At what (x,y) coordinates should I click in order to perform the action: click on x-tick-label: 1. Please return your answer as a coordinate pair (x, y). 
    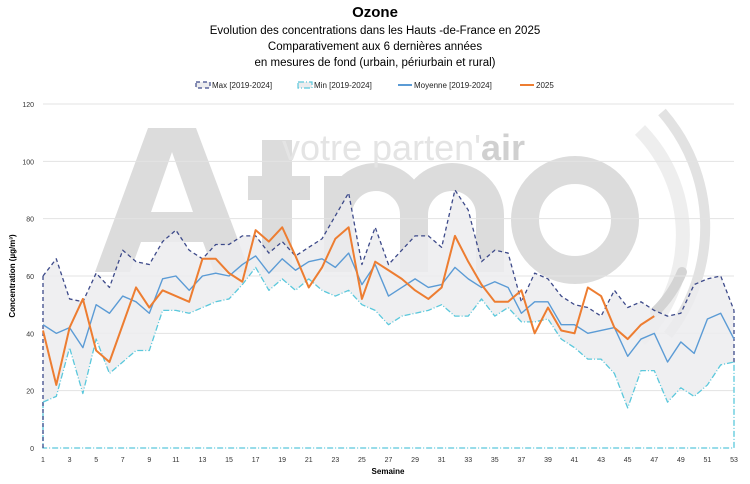
    Looking at the image, I should click on (43, 460).